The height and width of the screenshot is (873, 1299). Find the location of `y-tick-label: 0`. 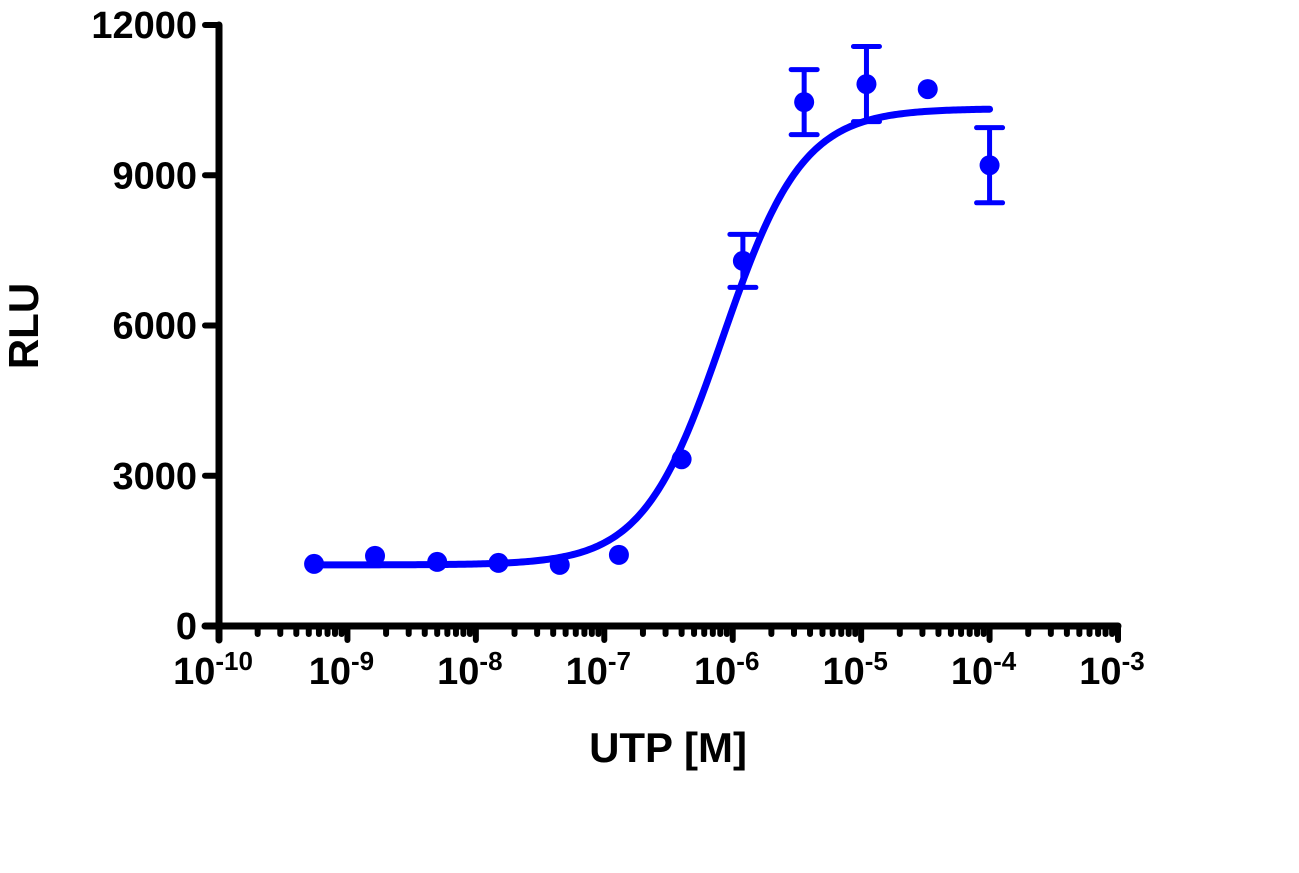

y-tick-label: 0 is located at coordinates (186, 627).